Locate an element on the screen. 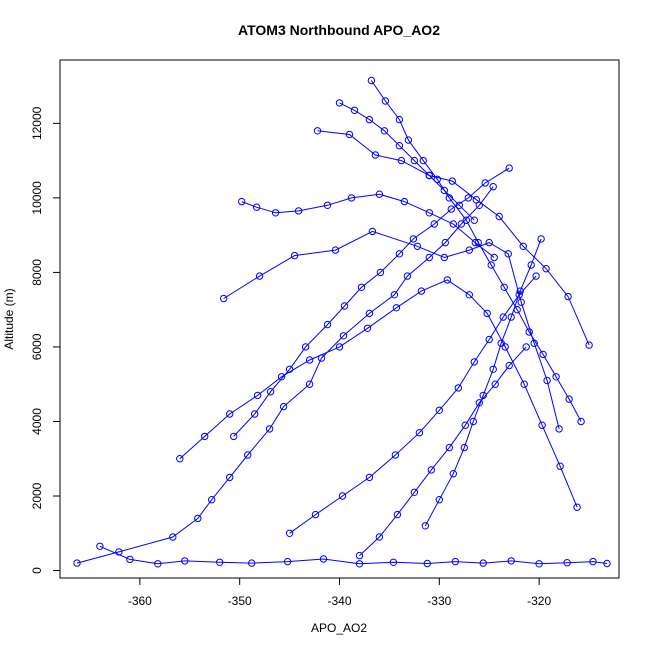 The image size is (650, 650). x-axis-label: APO_AO2 is located at coordinates (339, 628).